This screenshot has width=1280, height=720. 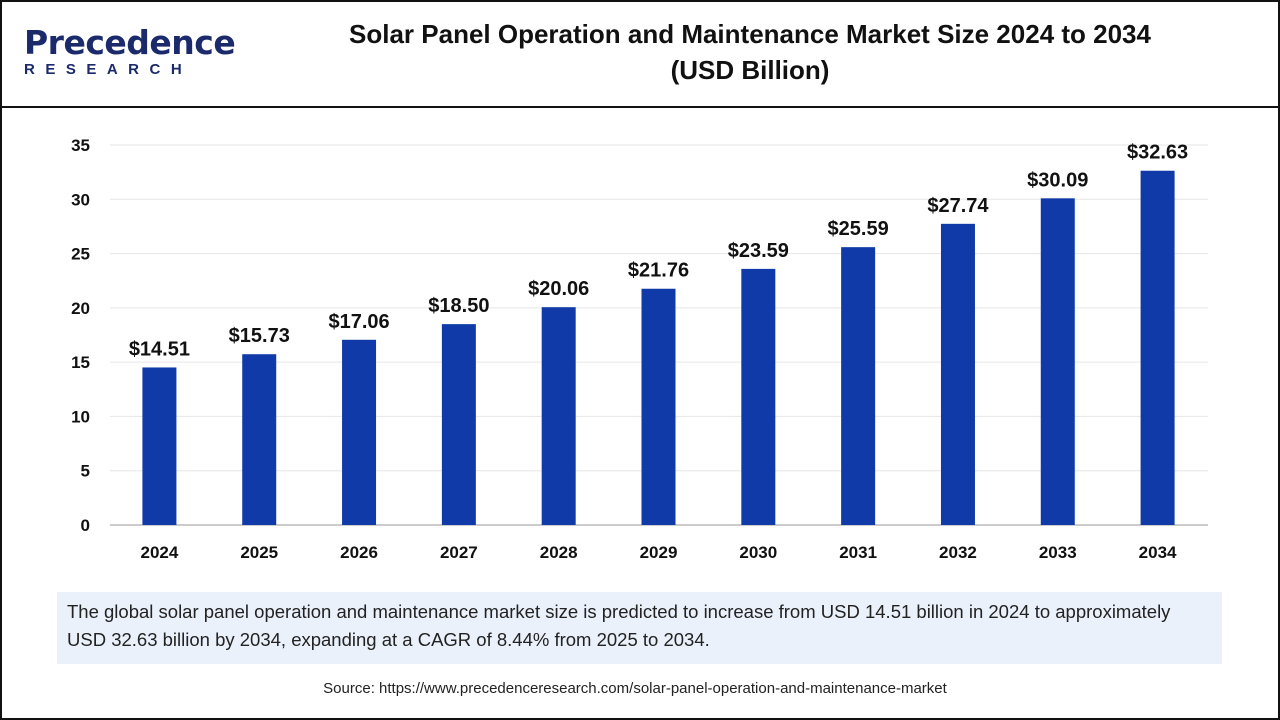 What do you see at coordinates (80, 254) in the screenshot?
I see `y-tick-label: 25` at bounding box center [80, 254].